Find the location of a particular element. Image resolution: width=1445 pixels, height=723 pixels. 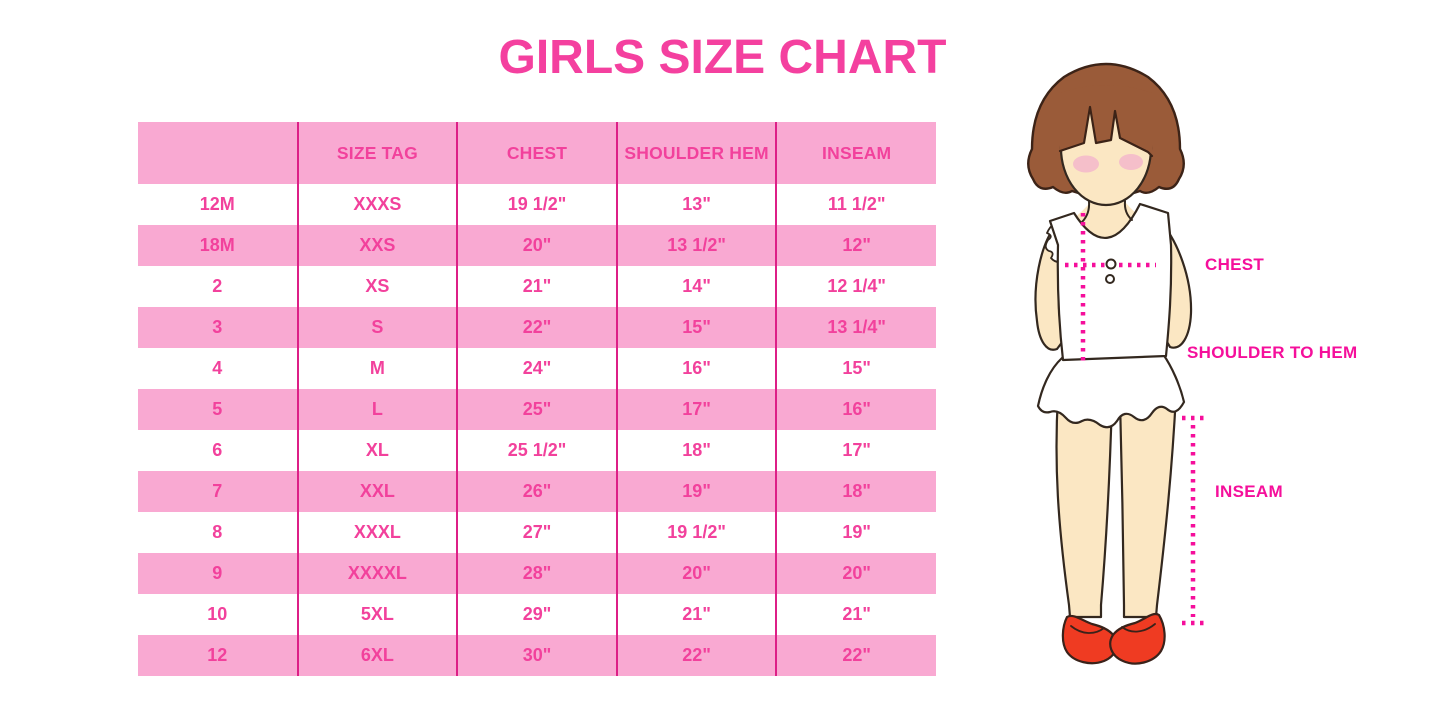

size-cell: 26" is located at coordinates (536, 491).